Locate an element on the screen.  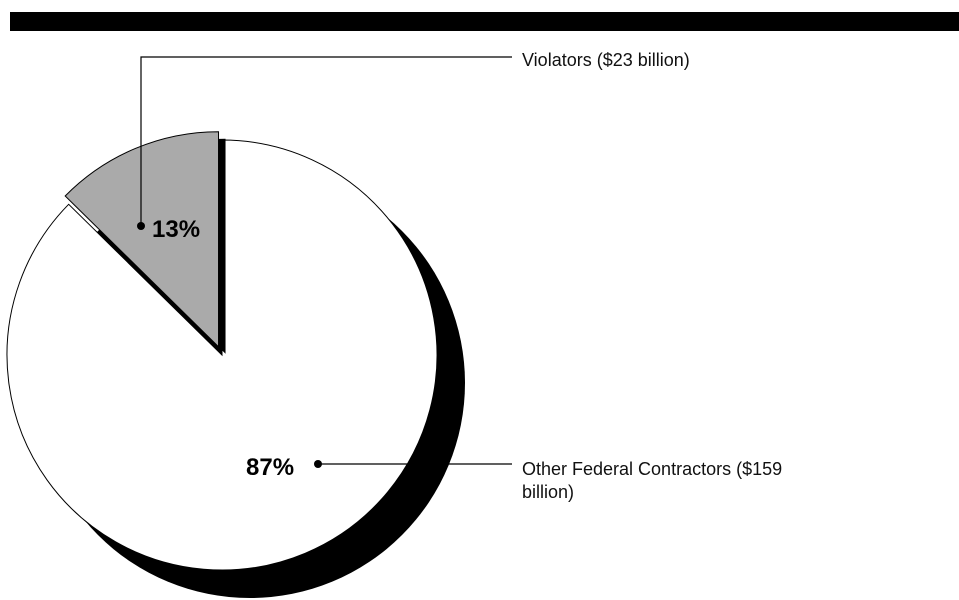
leader-dot-other is located at coordinates (318, 464).